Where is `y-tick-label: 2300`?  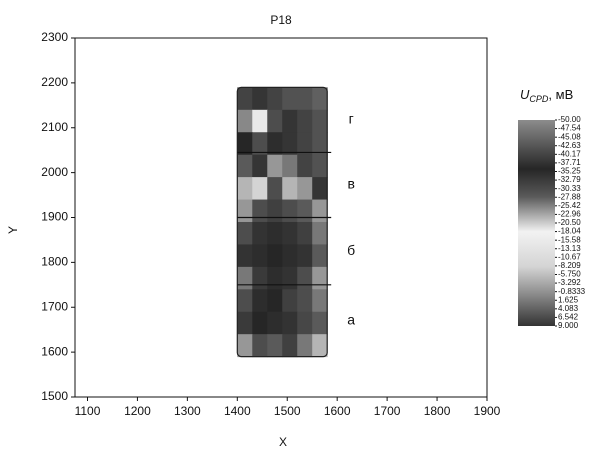 y-tick-label: 2300 is located at coordinates (54, 37).